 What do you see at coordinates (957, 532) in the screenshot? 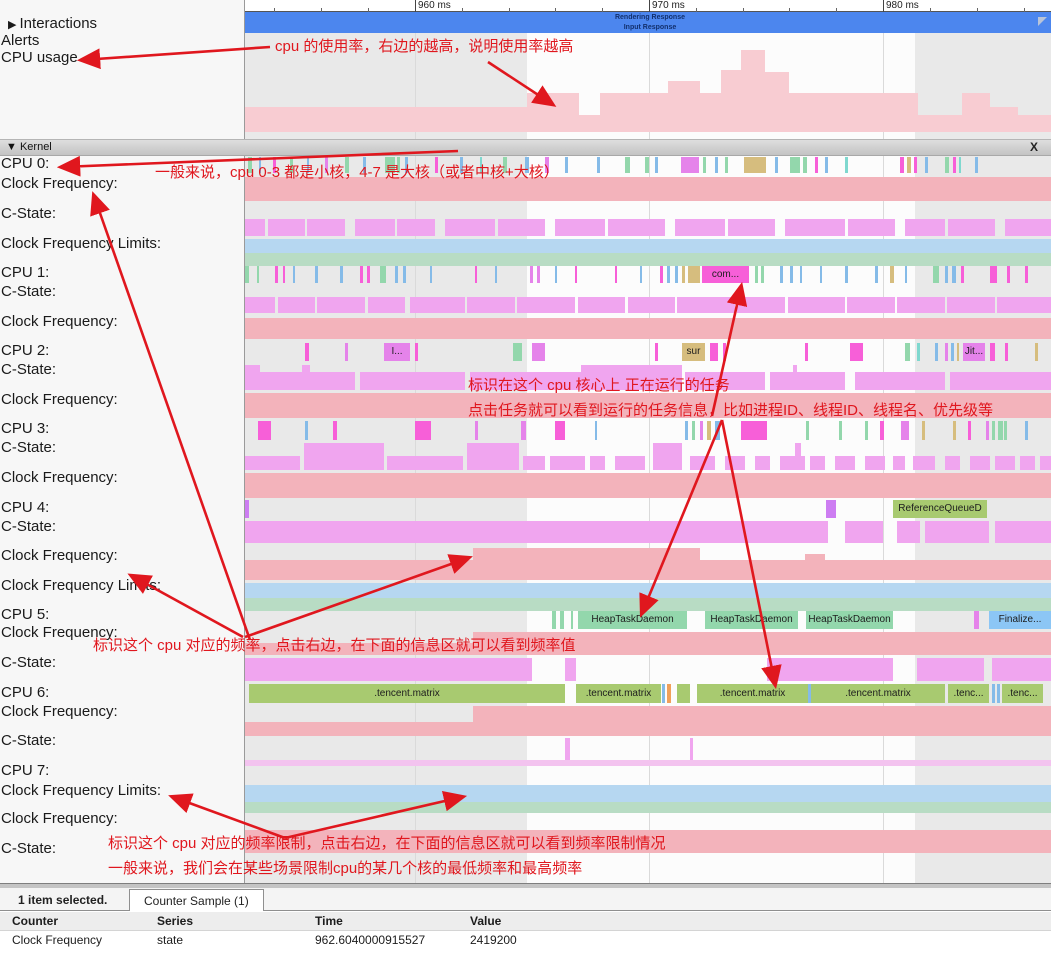
I see `cpu4-c-state-slice` at bounding box center [957, 532].